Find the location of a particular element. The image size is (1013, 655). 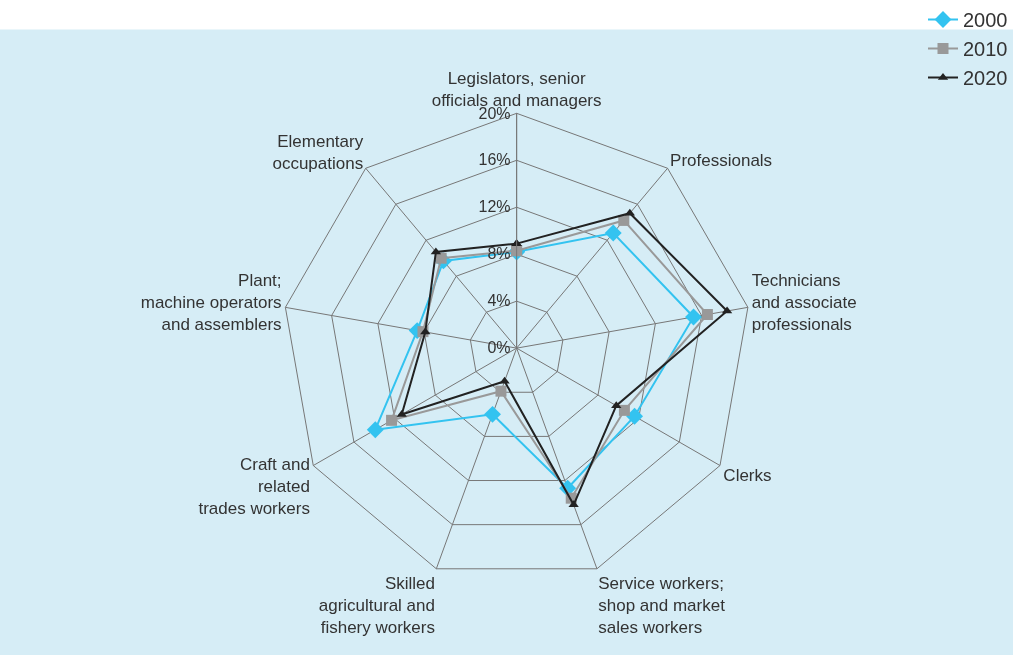

y-tick-label: 12% is located at coordinates (494, 207).